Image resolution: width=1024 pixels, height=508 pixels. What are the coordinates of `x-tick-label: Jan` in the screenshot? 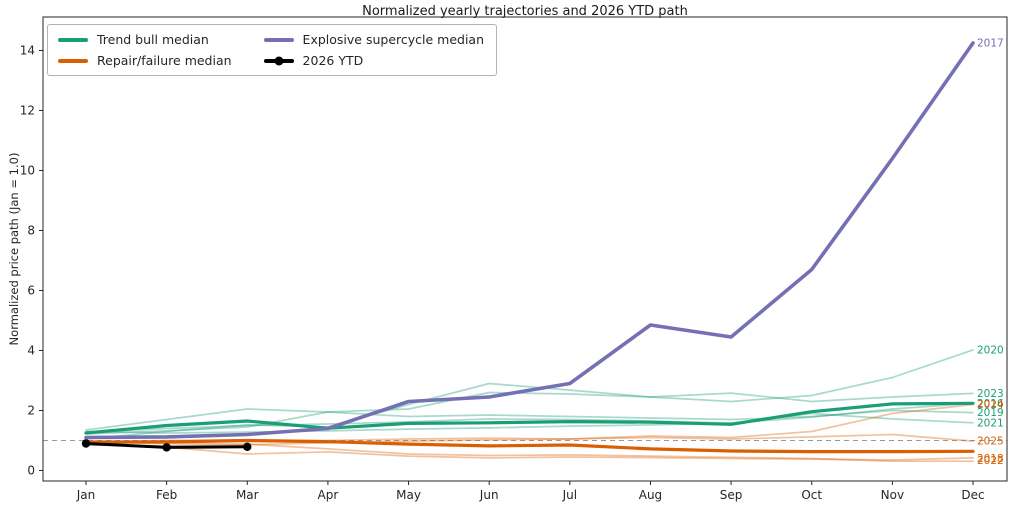 It's located at (86, 495).